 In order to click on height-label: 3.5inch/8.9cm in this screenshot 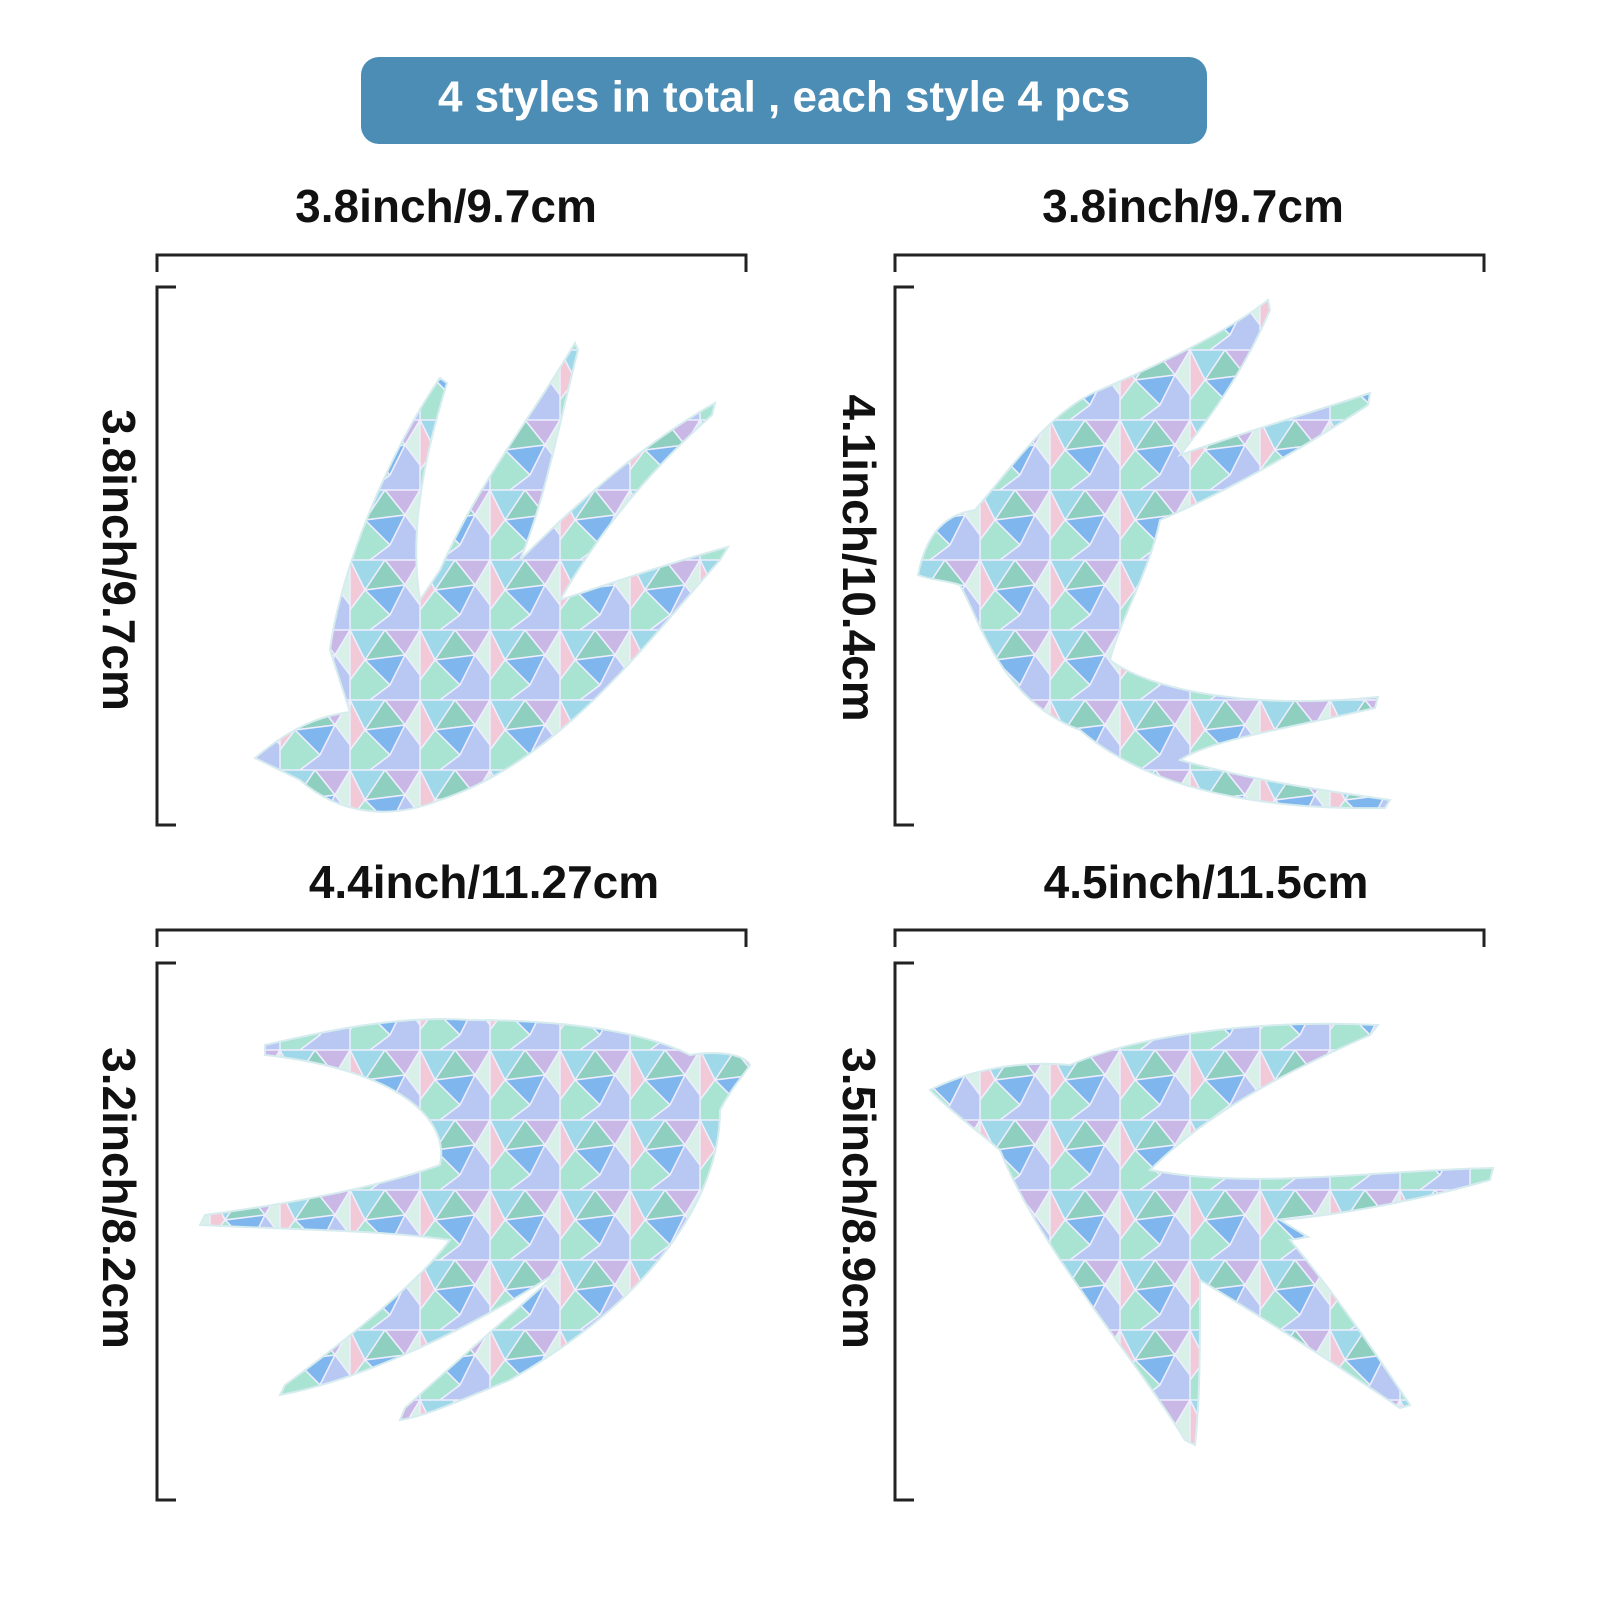, I will do `click(859, 1198)`.